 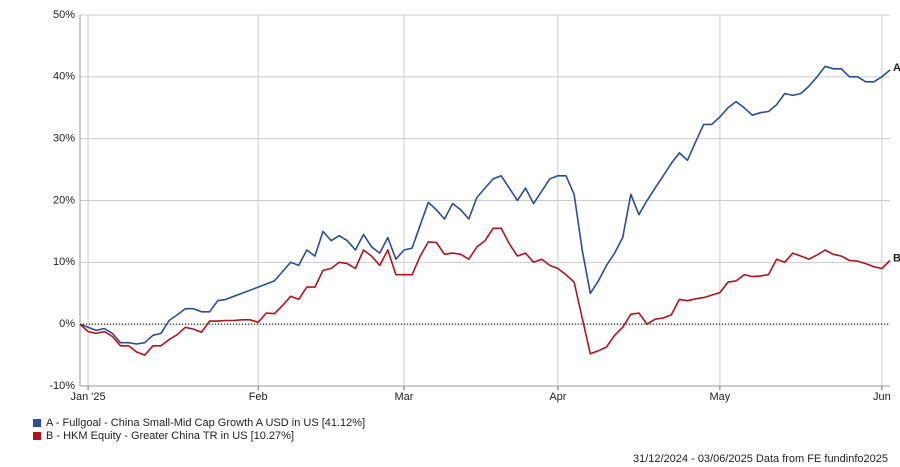 What do you see at coordinates (64, 262) in the screenshot?
I see `y-tick-label: 10%` at bounding box center [64, 262].